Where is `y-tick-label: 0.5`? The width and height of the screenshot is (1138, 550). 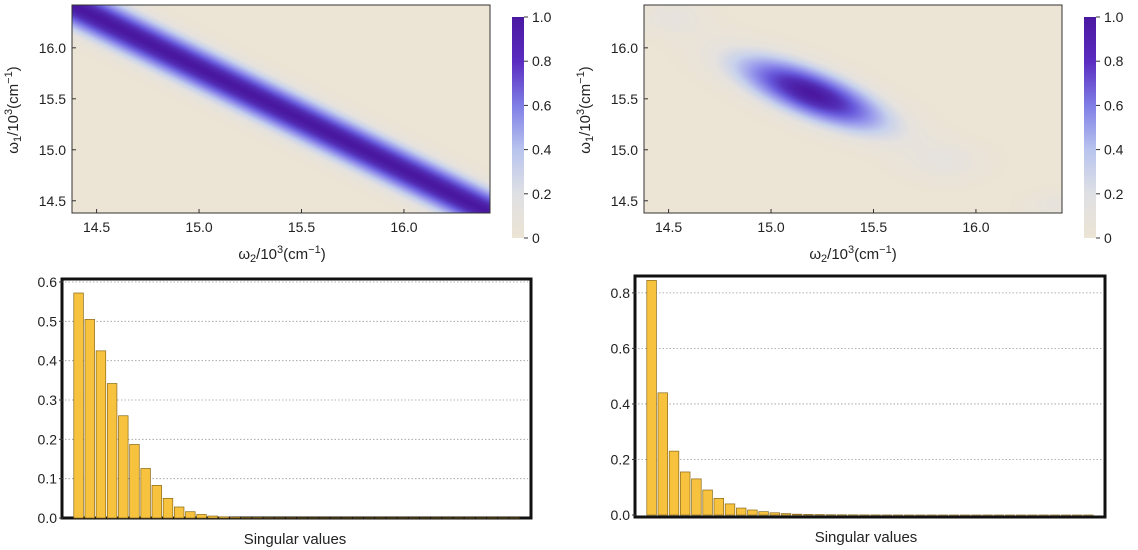 y-tick-label: 0.5 is located at coordinates (48, 321).